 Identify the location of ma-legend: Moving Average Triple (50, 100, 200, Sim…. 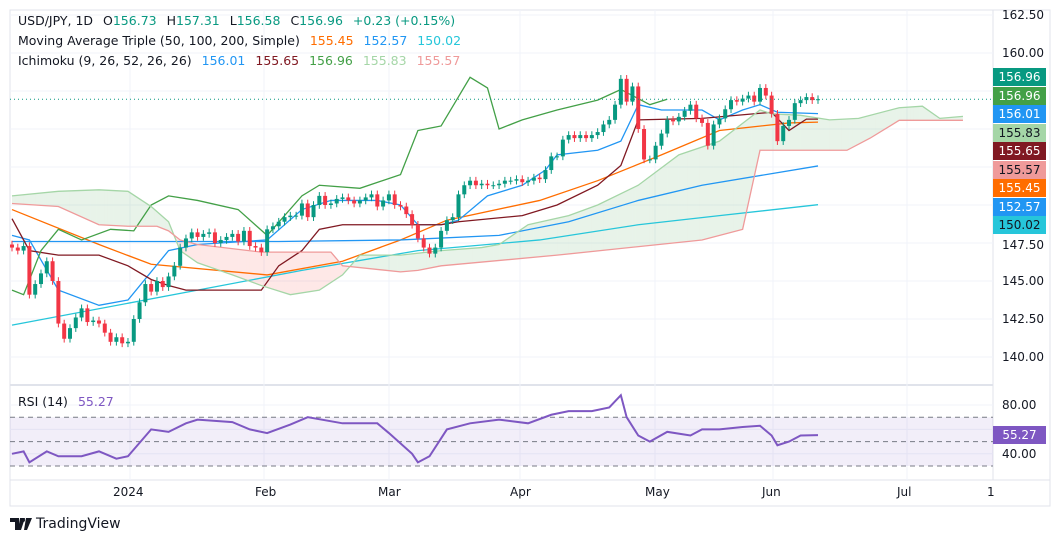
(242, 40).